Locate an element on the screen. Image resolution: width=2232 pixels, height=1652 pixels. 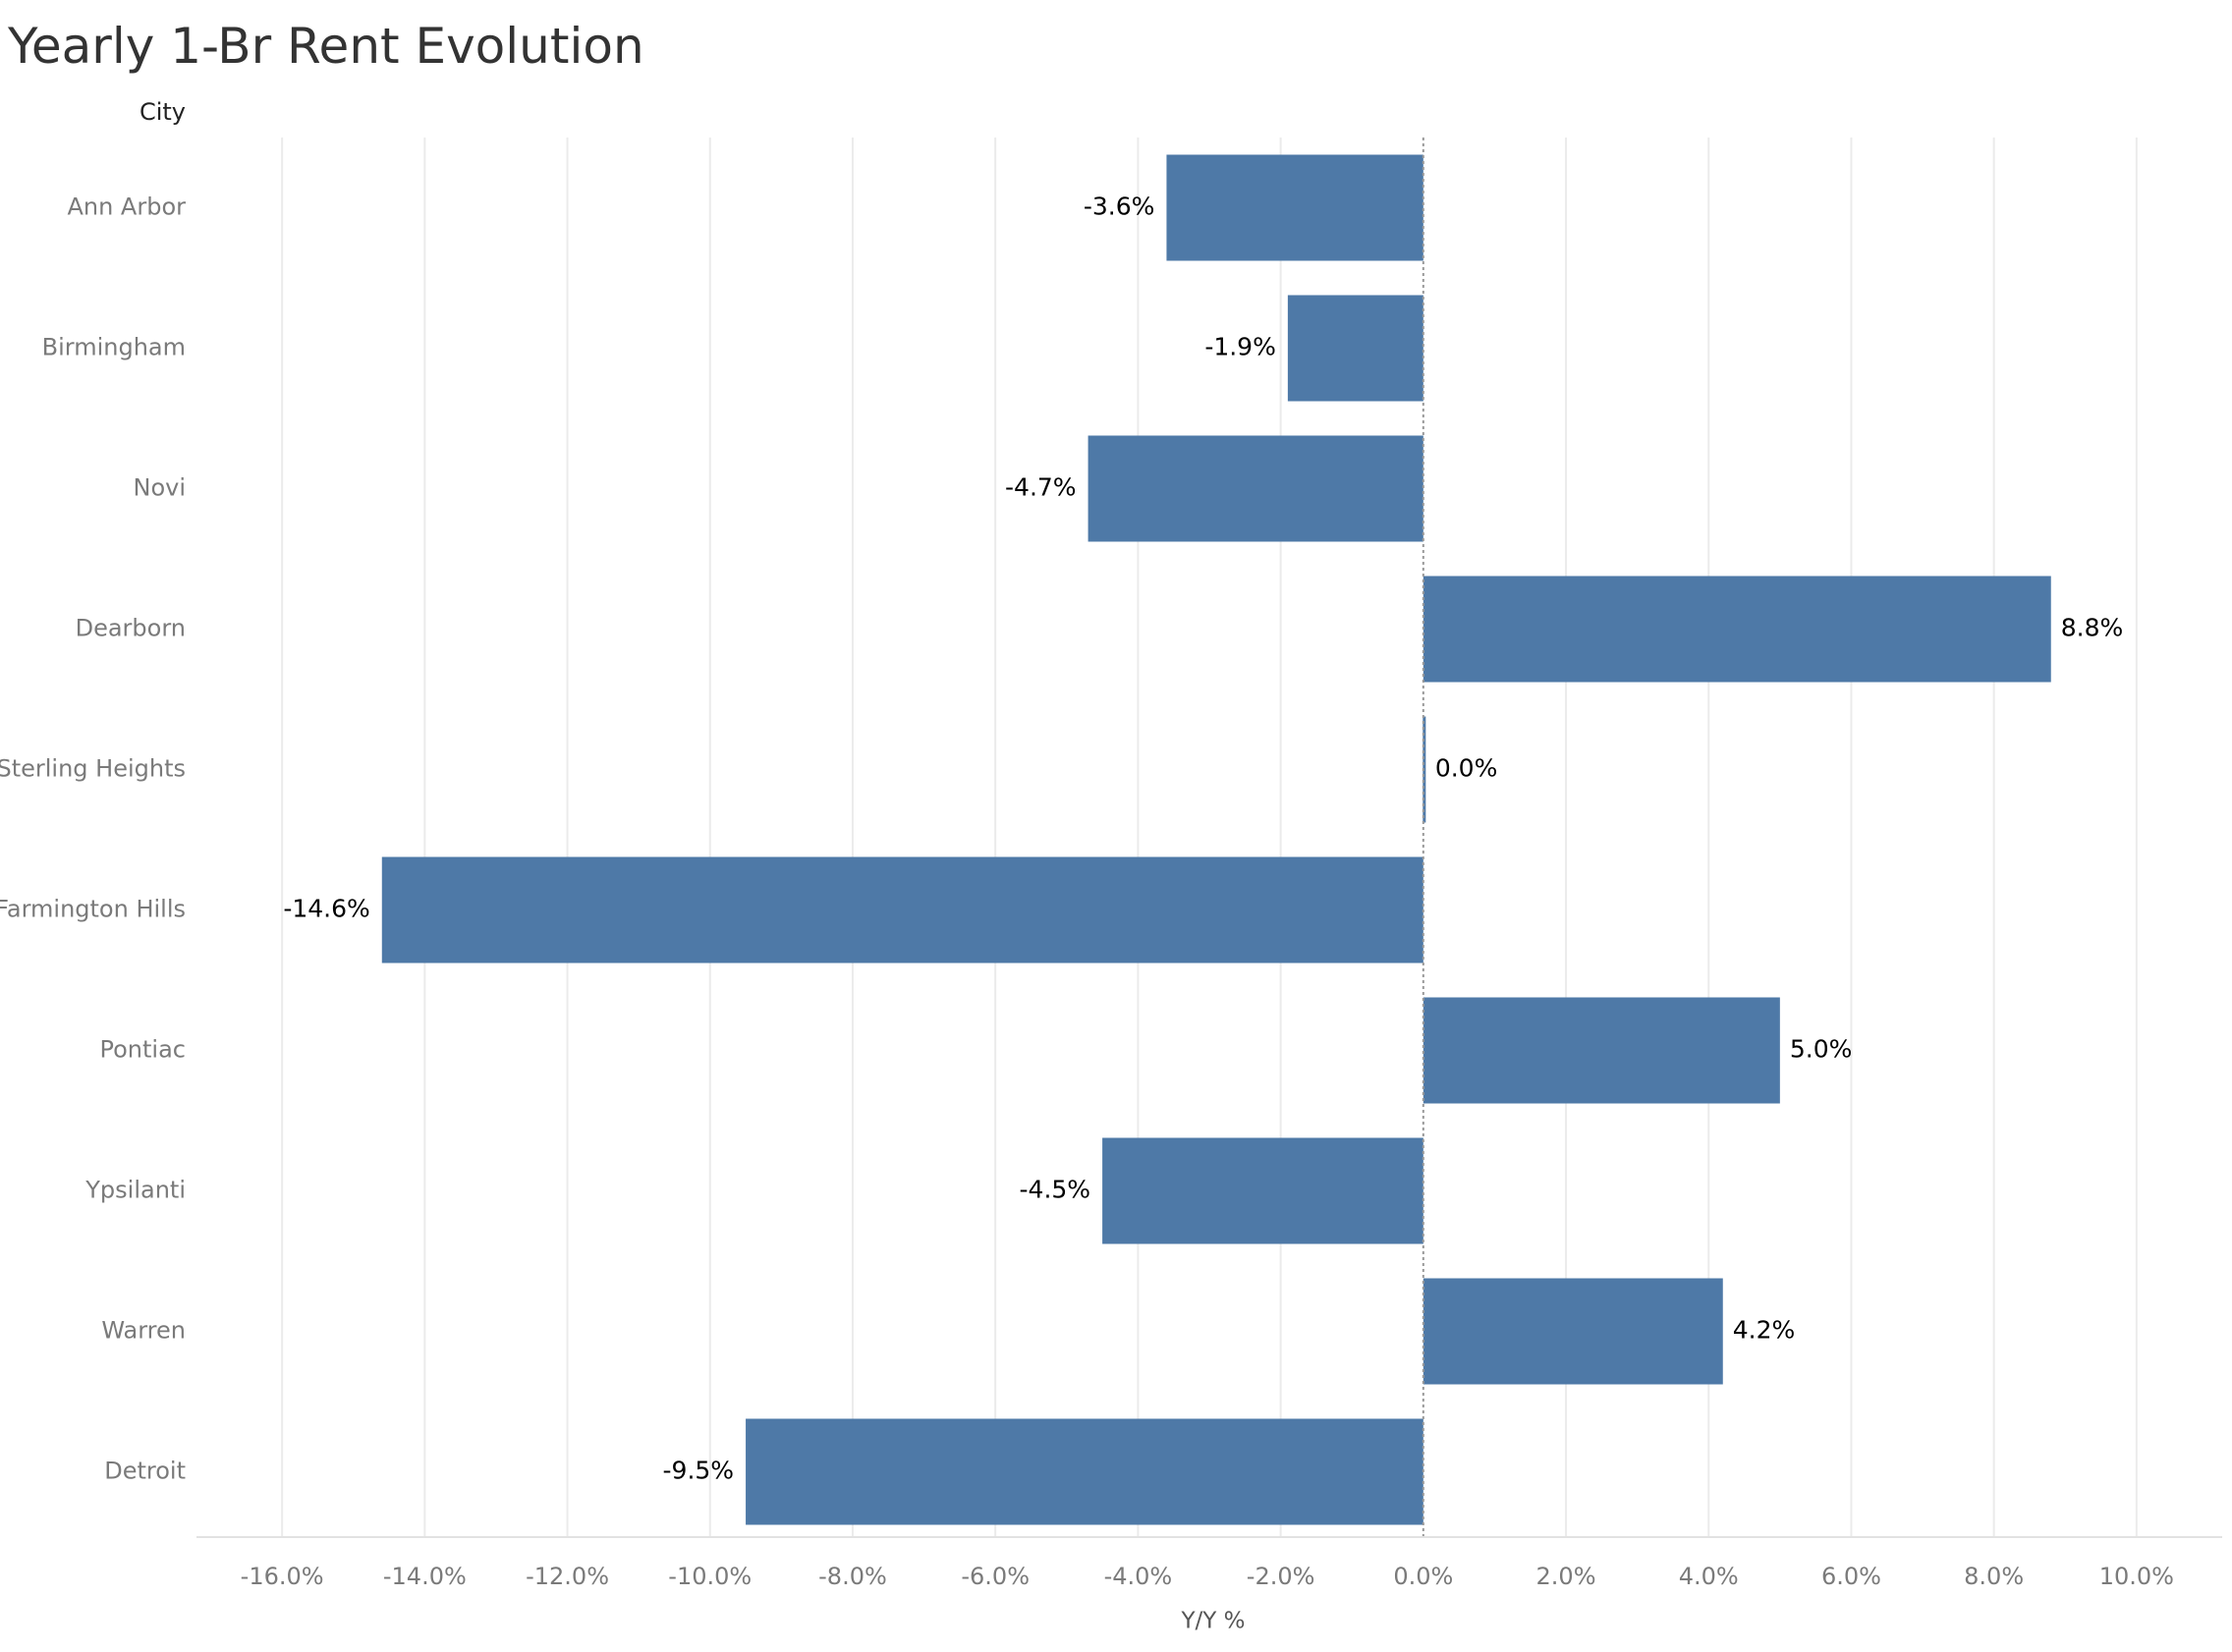
data-label: 4.2% is located at coordinates (1765, 1330).